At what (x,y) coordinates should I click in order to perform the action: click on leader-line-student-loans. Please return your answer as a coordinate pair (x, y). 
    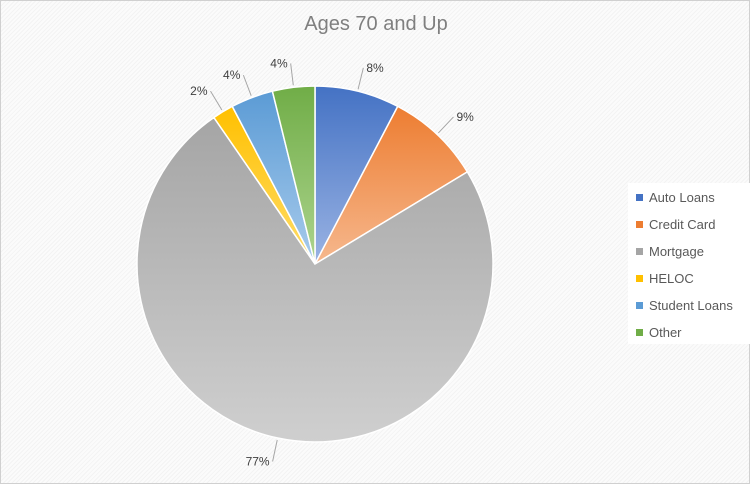
    Looking at the image, I should click on (247, 85).